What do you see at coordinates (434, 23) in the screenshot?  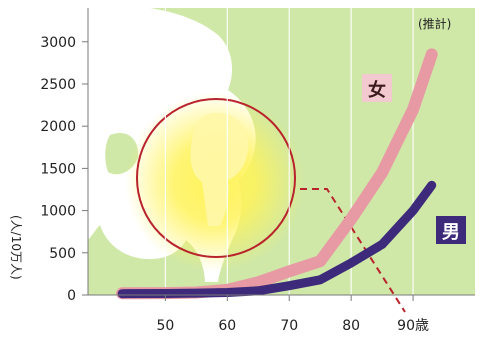 I see `estimate-note: (推計)` at bounding box center [434, 23].